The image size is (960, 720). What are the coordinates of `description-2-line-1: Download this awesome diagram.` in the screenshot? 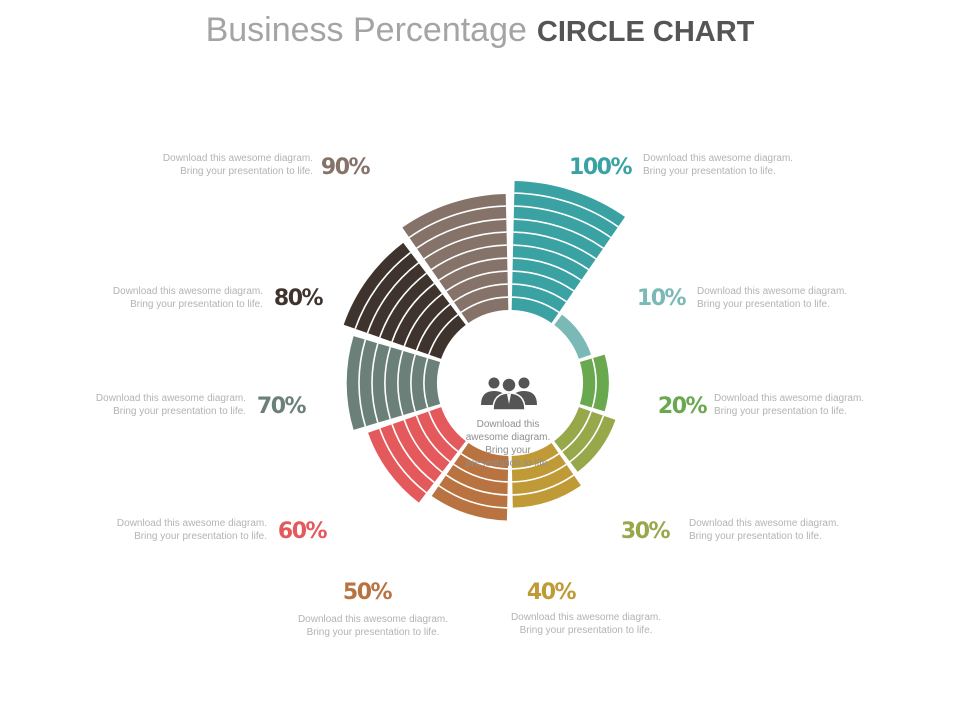 It's located at (789, 398).